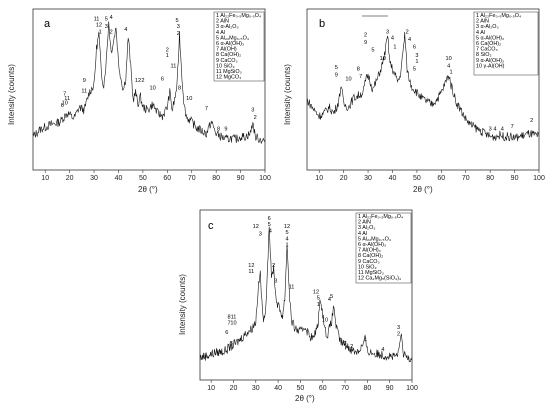  I want to click on legend-entry: 12 Ca₂Mg₅(SiO₄)₄, so click(379, 279).